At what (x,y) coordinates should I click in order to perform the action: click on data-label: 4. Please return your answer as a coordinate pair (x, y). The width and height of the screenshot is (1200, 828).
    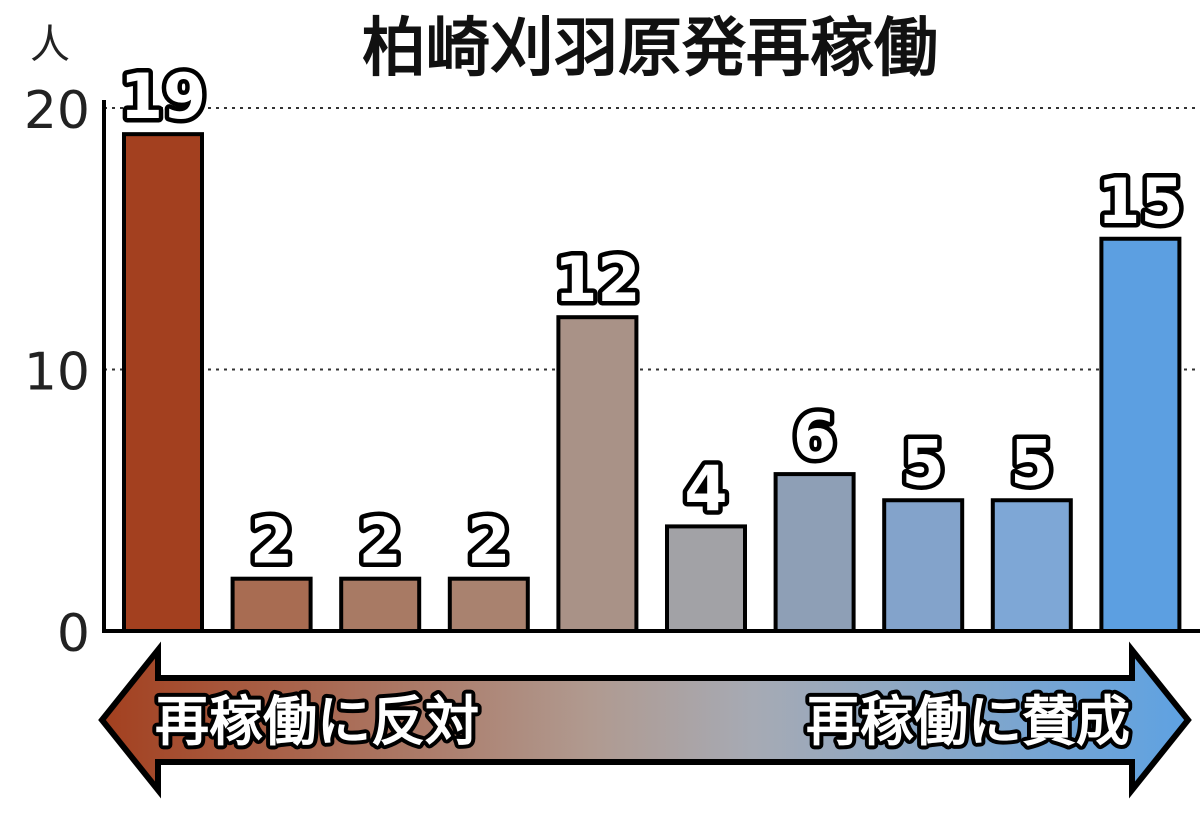
    Looking at the image, I should click on (705, 488).